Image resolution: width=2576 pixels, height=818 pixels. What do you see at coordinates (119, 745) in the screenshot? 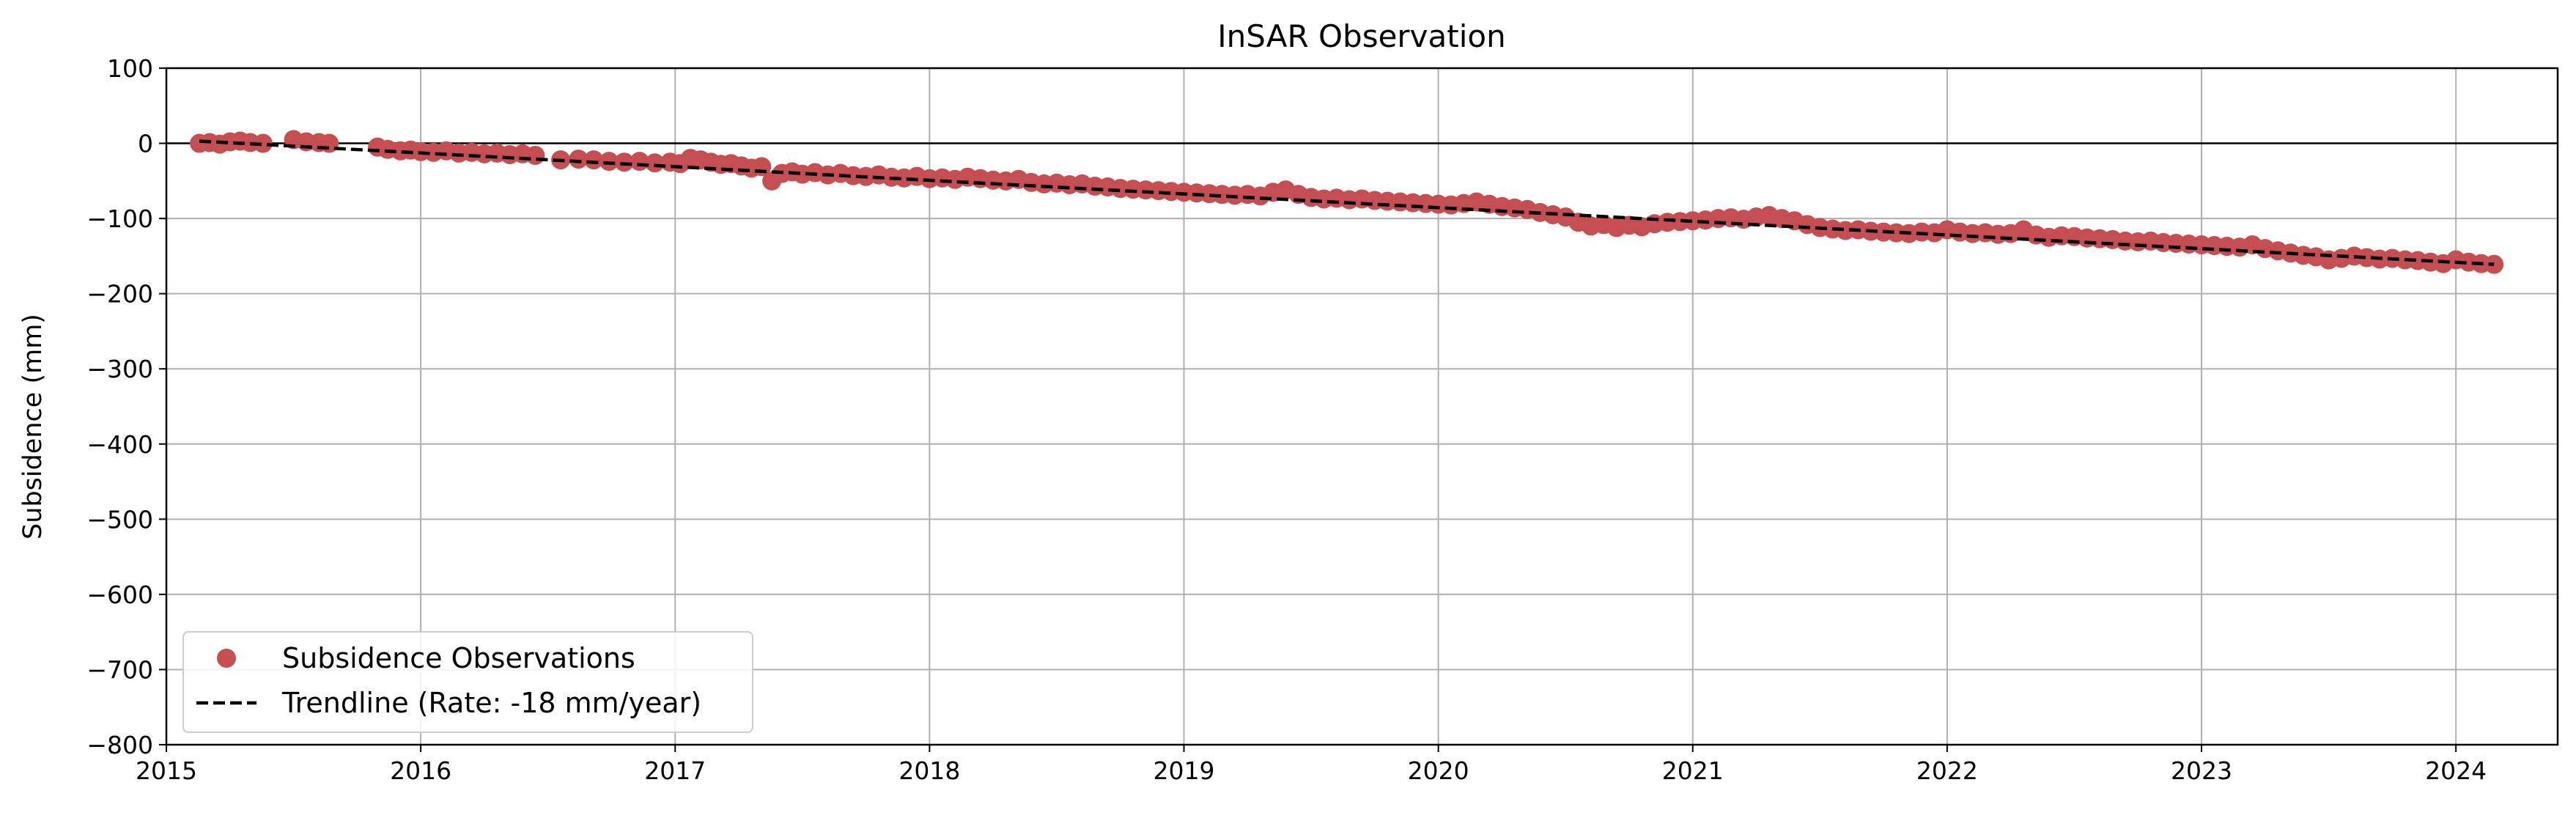
I see `y-tick-label: −800` at bounding box center [119, 745].